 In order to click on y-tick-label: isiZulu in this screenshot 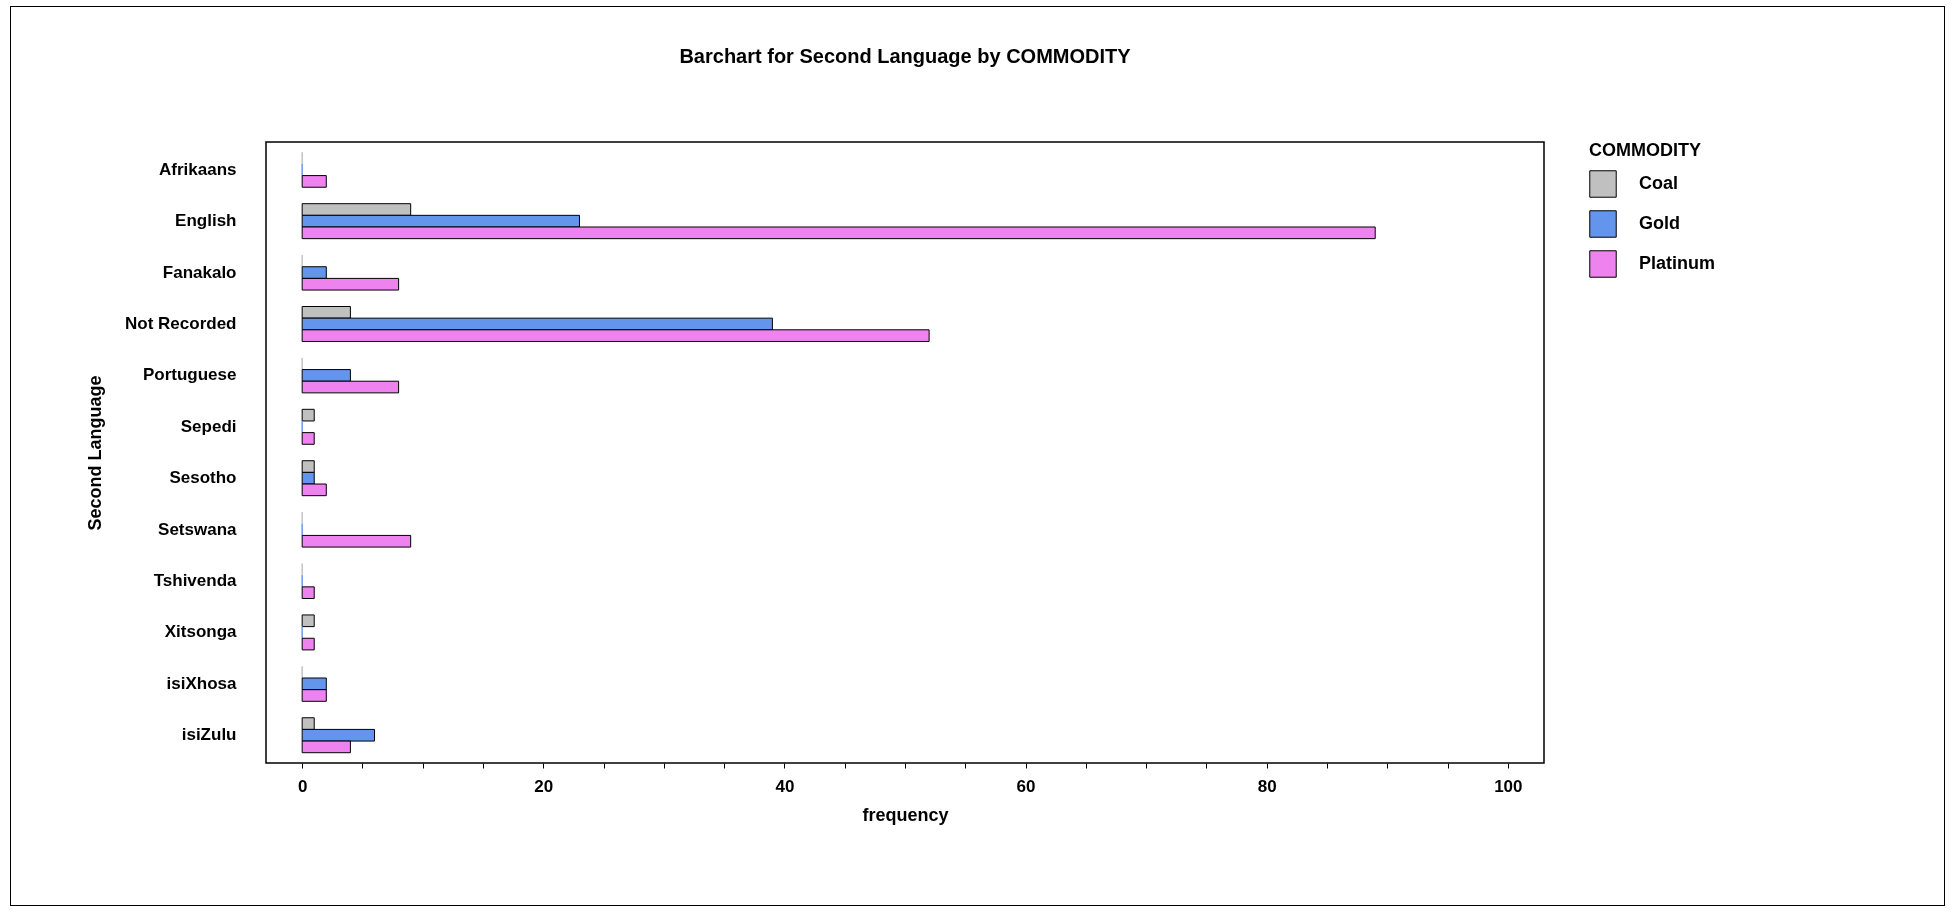, I will do `click(209, 735)`.